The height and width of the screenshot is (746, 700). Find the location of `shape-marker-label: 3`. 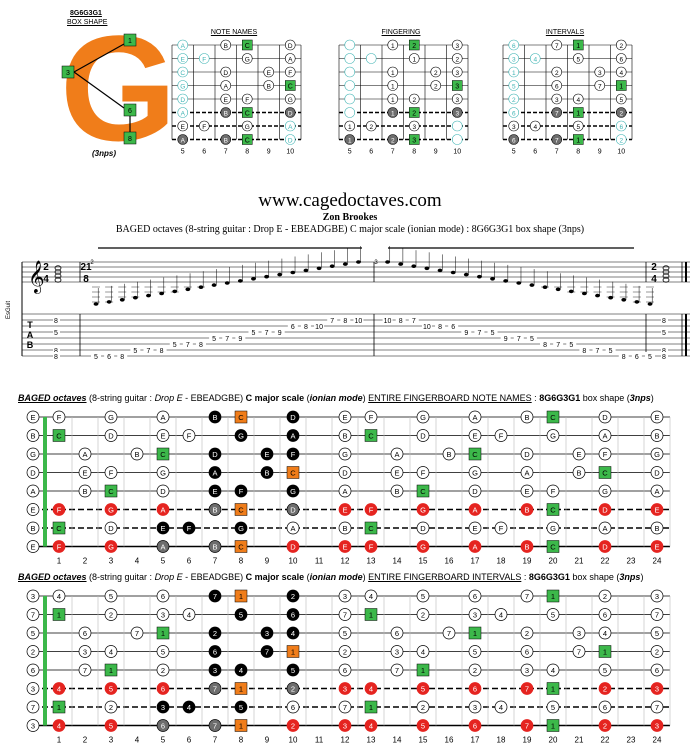

shape-marker-label: 3 is located at coordinates (68, 73).